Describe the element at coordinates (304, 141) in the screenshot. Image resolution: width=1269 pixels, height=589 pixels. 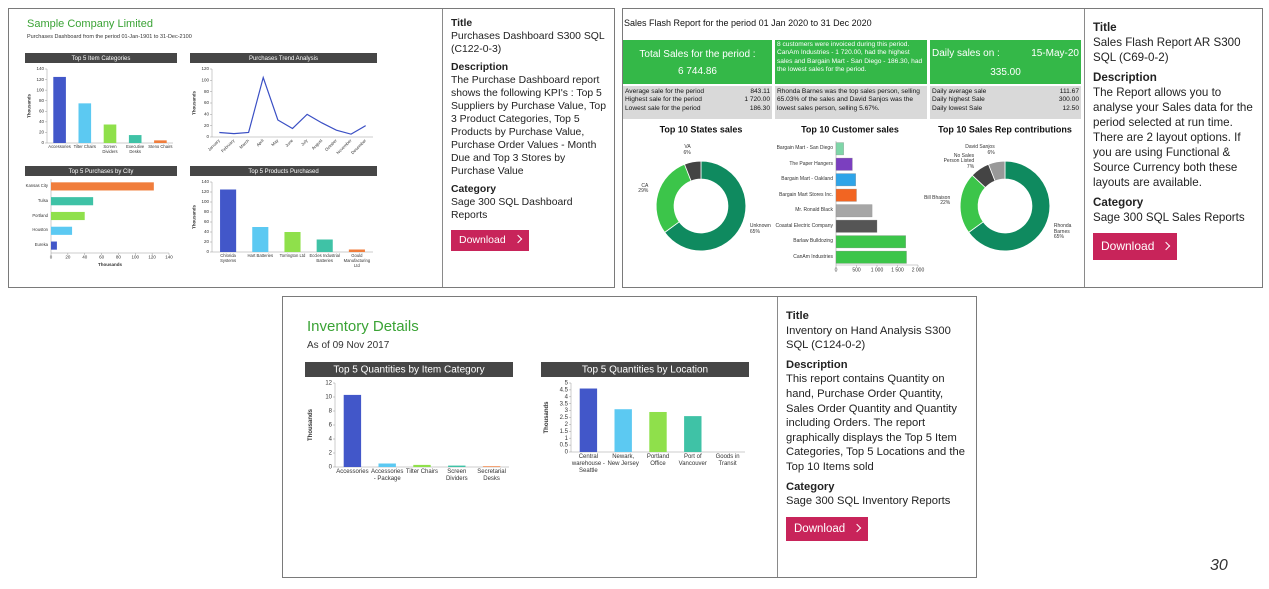
I see `x-tick-label: July` at that location.